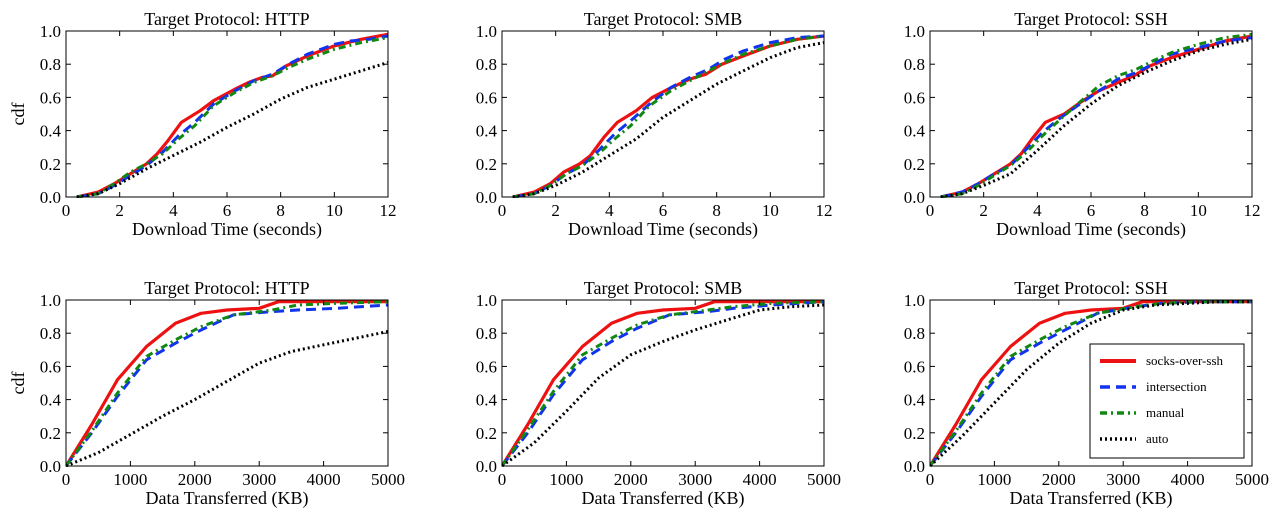  I want to click on x-tick-label: 12, so click(824, 210).